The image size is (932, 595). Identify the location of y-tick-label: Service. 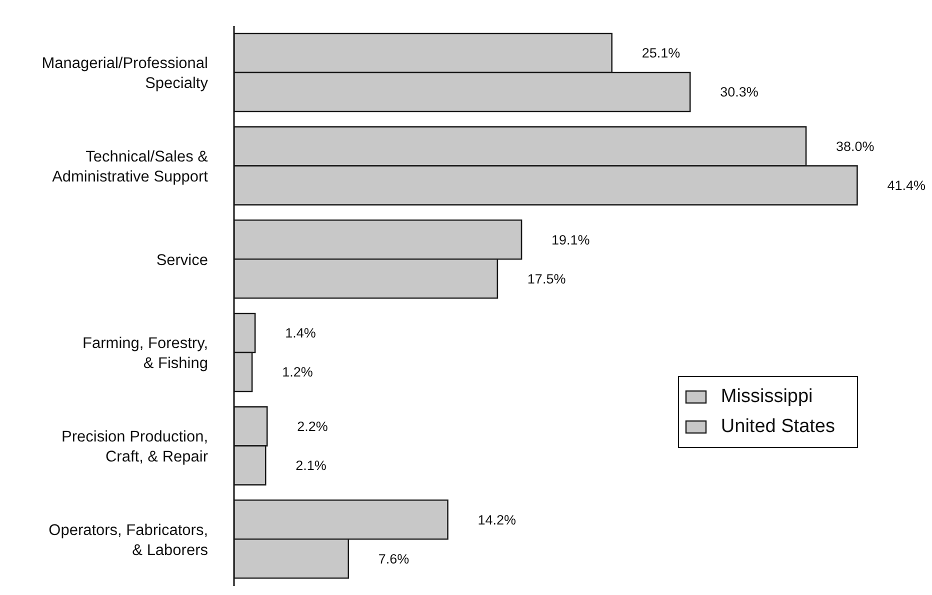
(182, 260).